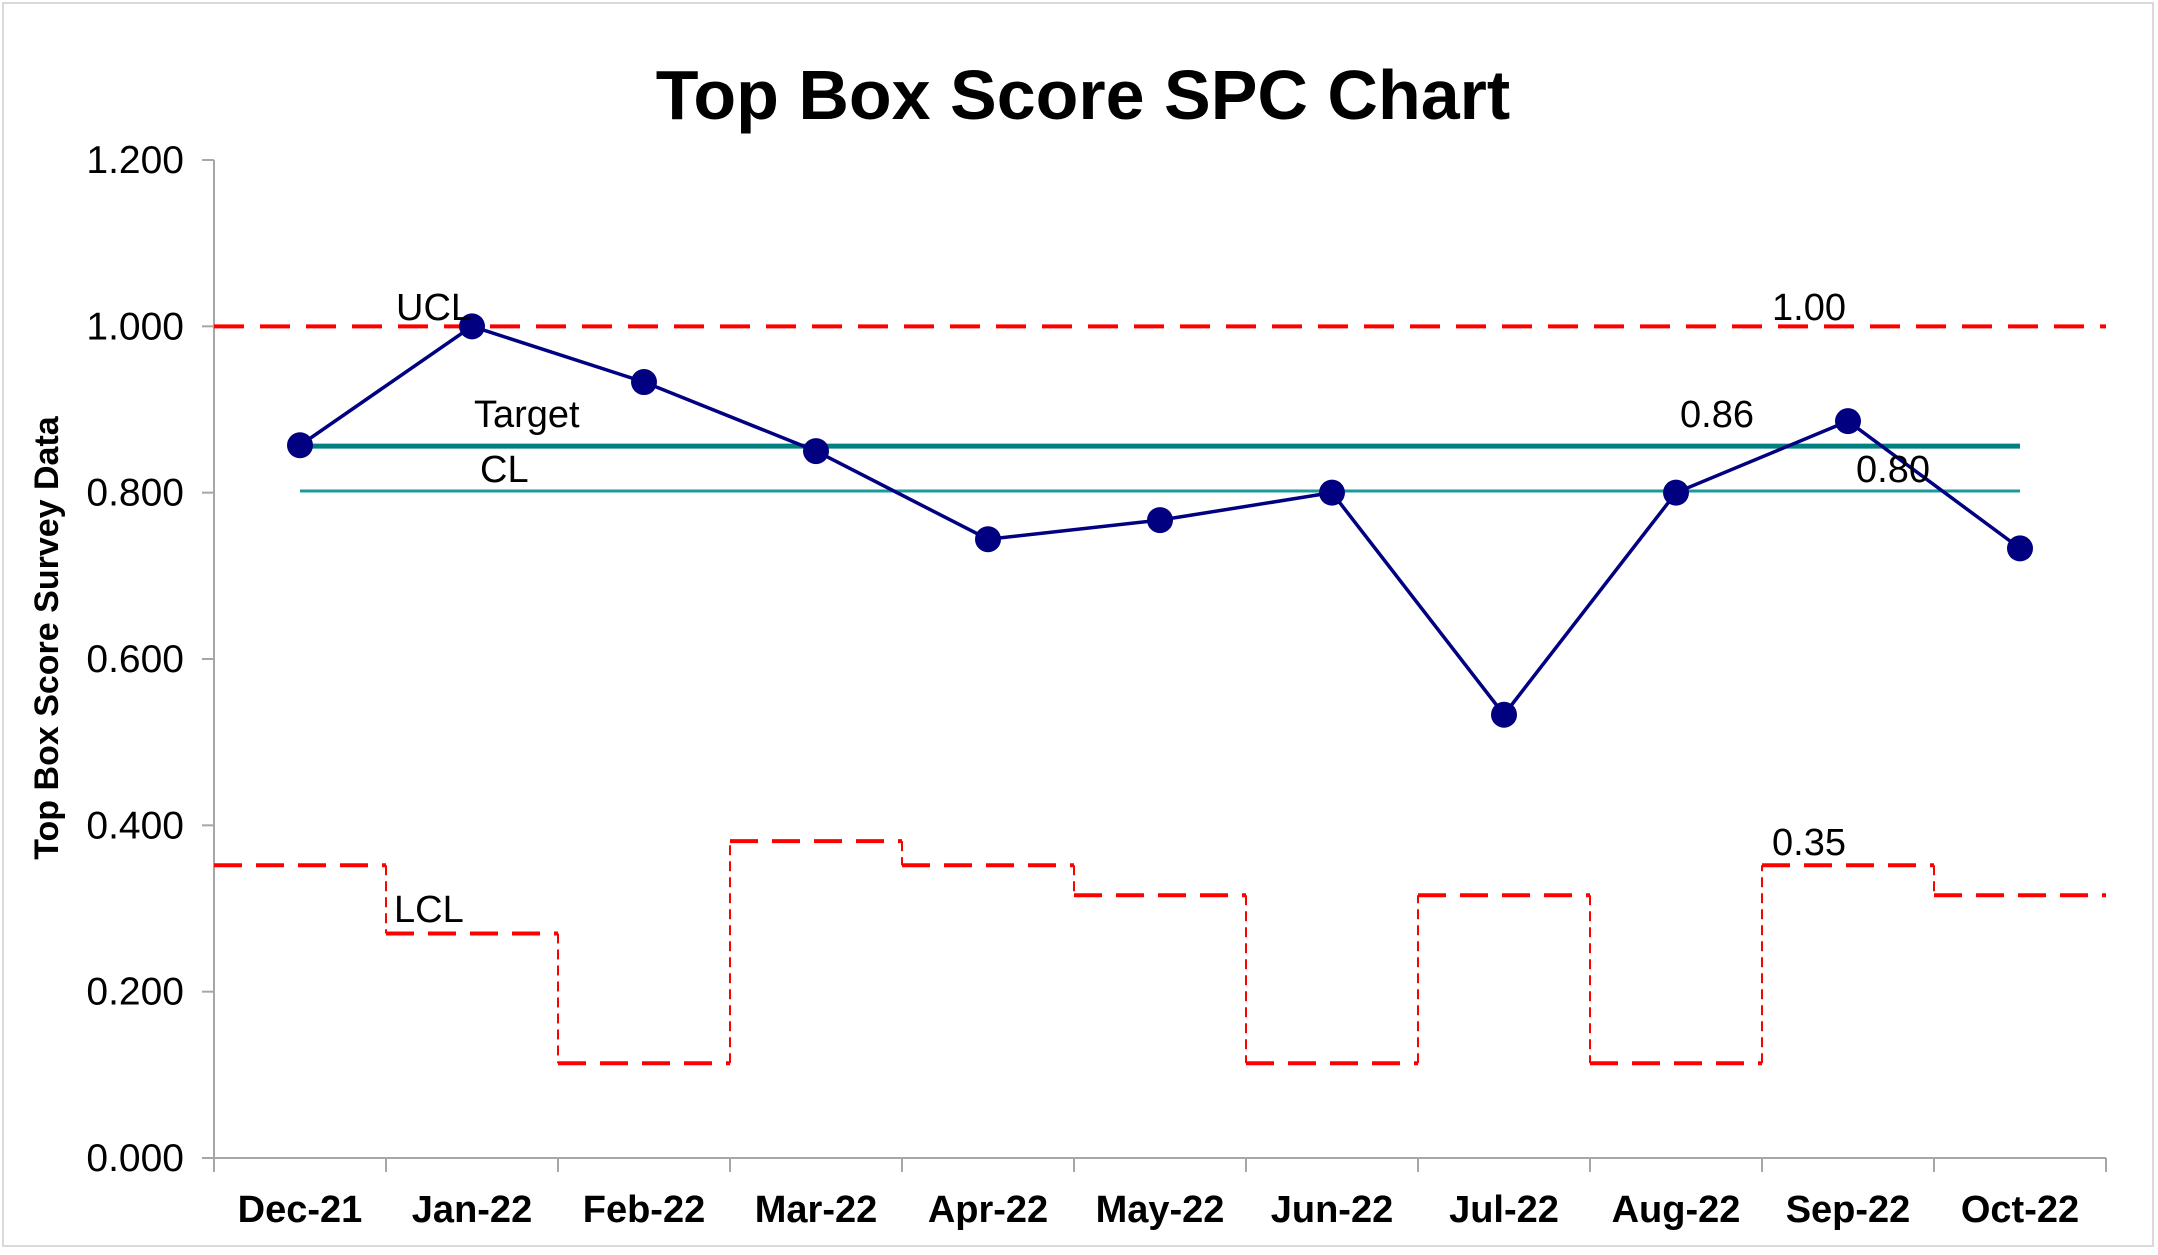 This screenshot has height=1255, width=2158. What do you see at coordinates (135, 1158) in the screenshot?
I see `y-tick-label: 0.000` at bounding box center [135, 1158].